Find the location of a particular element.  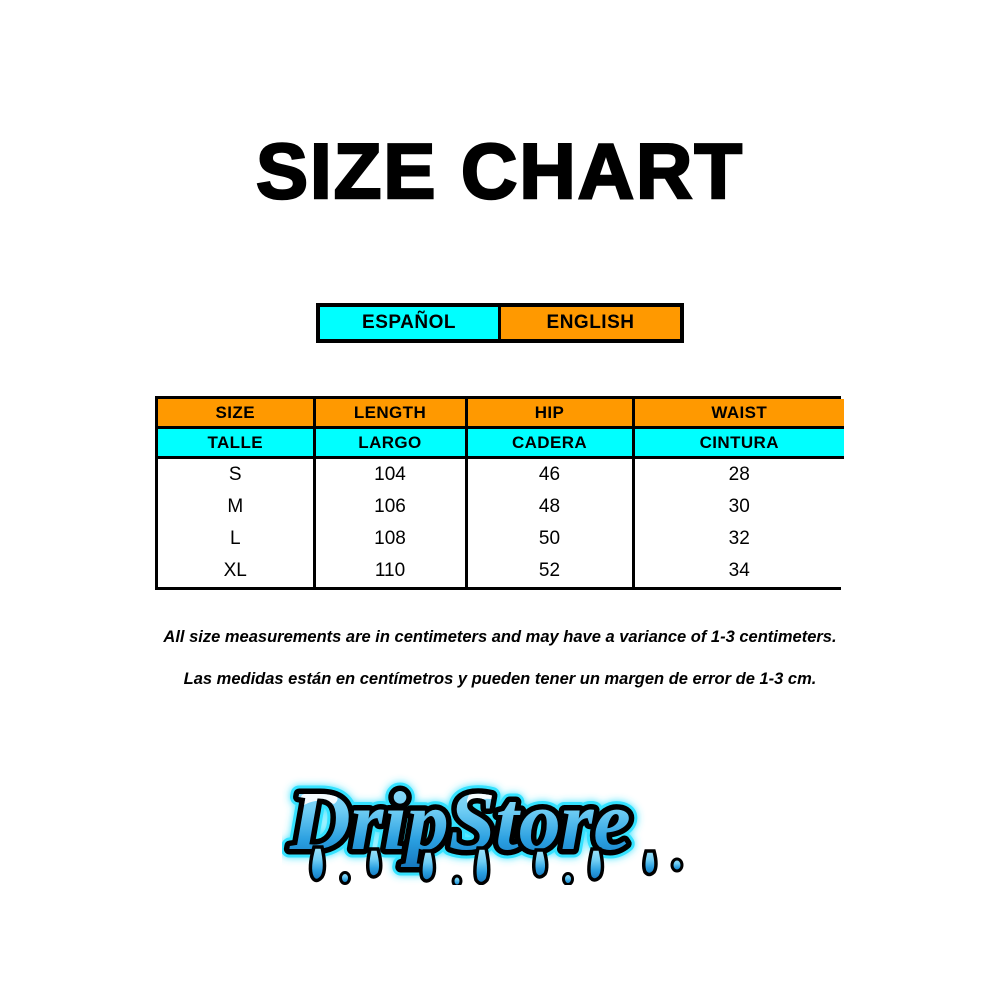

table-row: XL 110 52 34 is located at coordinates (501, 571).